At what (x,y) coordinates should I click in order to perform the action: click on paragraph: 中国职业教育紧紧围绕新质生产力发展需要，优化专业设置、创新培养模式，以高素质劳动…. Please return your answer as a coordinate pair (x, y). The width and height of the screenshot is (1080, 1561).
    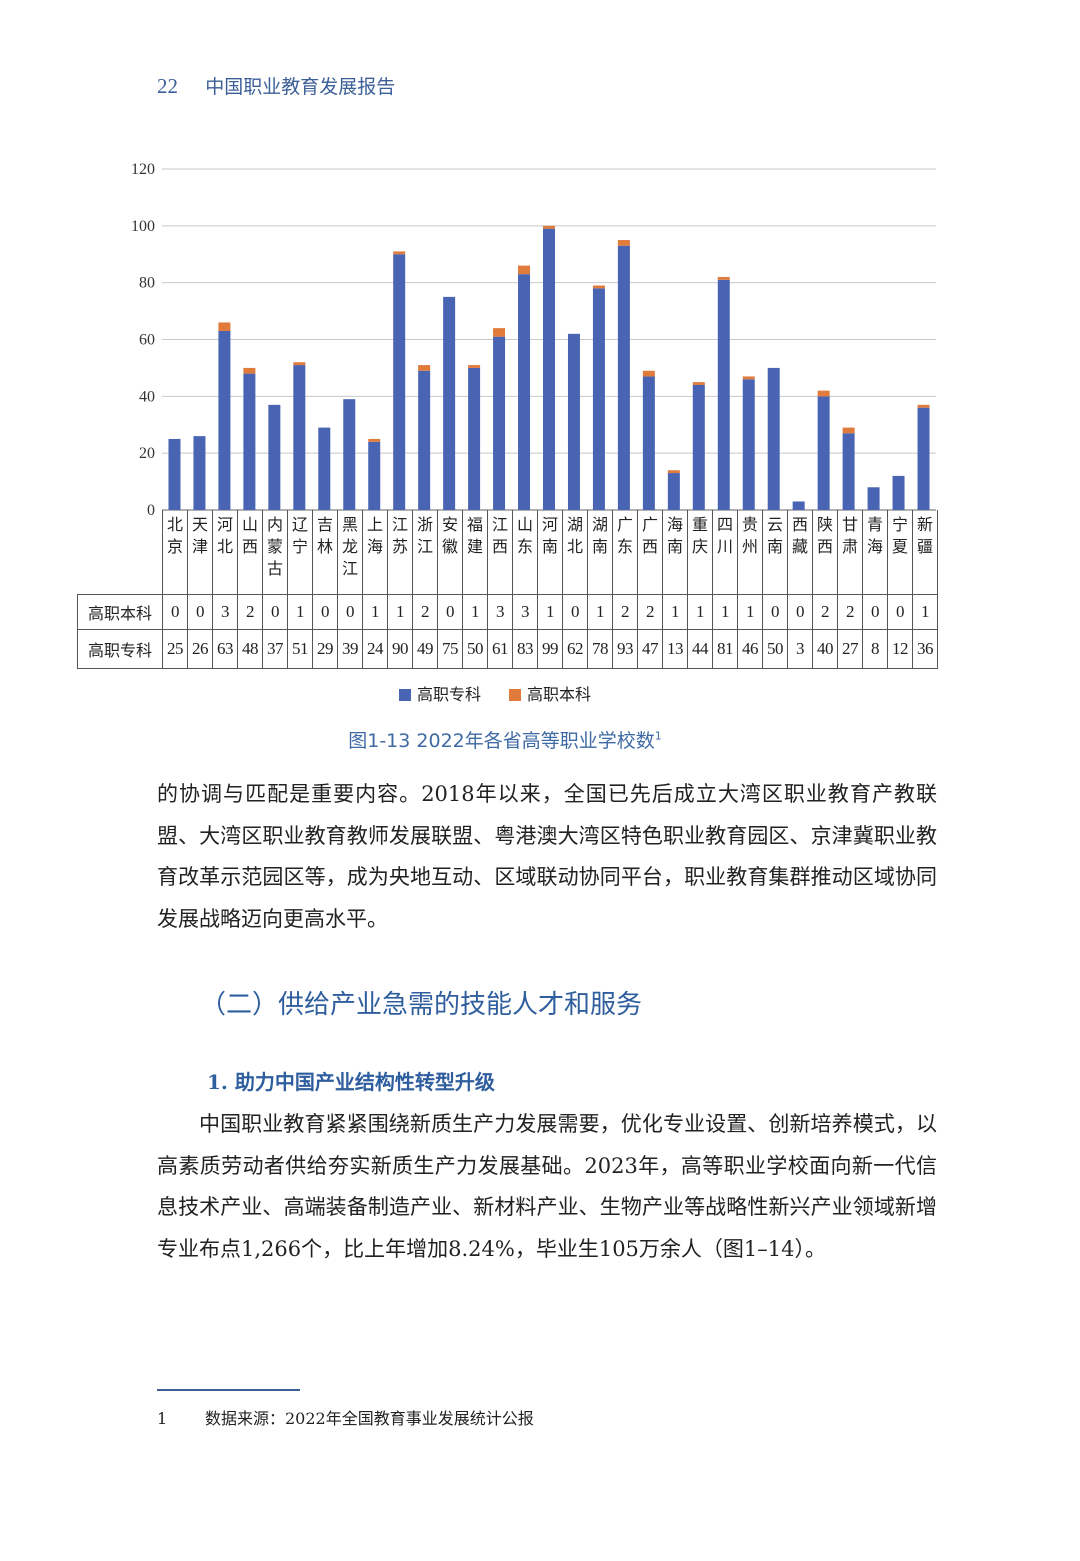
    Looking at the image, I should click on (547, 1186).